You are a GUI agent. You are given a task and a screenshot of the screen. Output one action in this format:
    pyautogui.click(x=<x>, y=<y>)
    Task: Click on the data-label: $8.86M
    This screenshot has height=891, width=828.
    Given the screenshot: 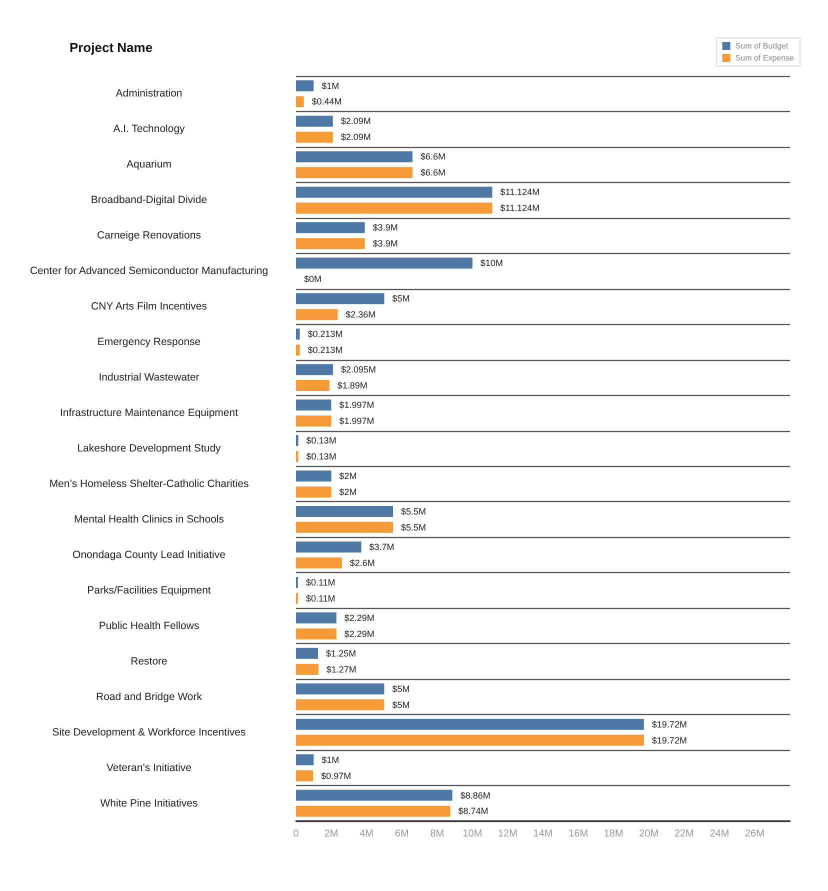 What is the action you would take?
    pyautogui.click(x=475, y=795)
    